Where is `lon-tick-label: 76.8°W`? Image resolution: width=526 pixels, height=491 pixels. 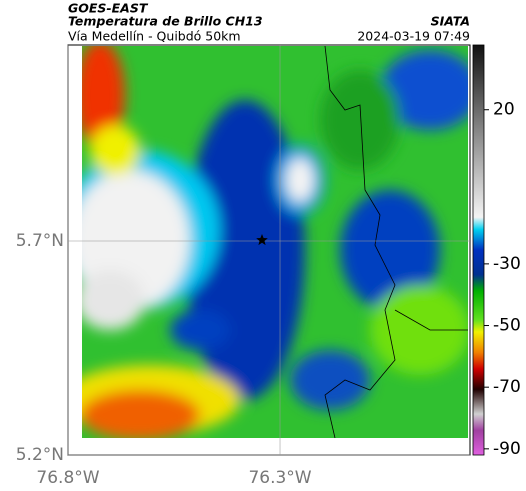
lon-tick-label: 76.8°W is located at coordinates (67, 478).